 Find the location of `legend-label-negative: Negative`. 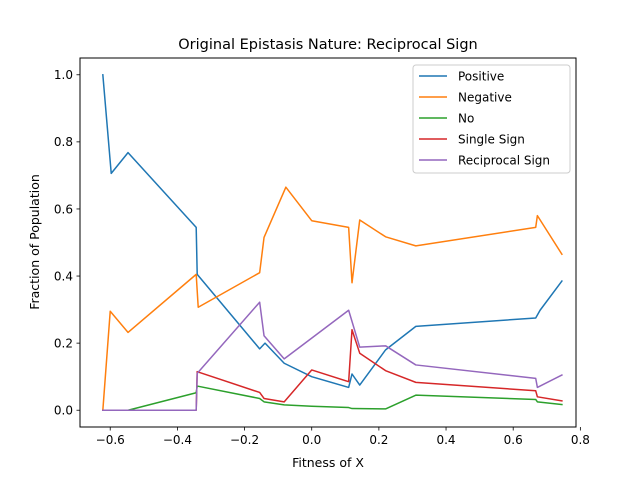

legend-label-negative: Negative is located at coordinates (485, 98).